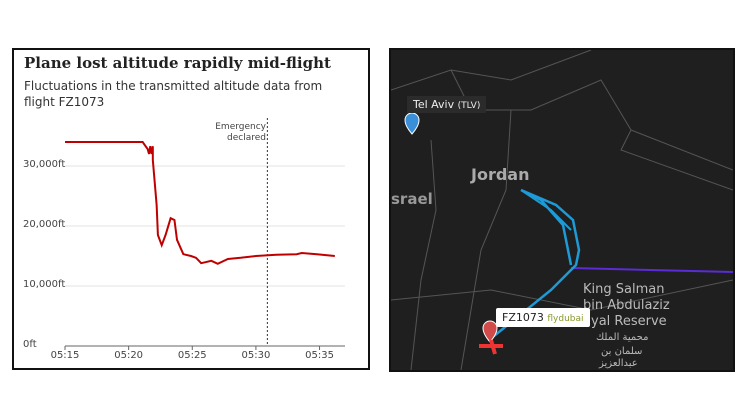 The image size is (744, 418). Describe the element at coordinates (523, 317) in the screenshot. I see `flight-number: FZ1073` at that location.